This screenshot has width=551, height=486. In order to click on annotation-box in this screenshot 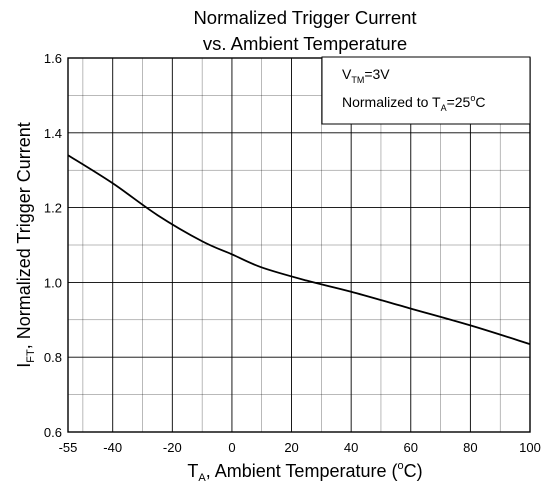, I will do `click(426, 90)`.